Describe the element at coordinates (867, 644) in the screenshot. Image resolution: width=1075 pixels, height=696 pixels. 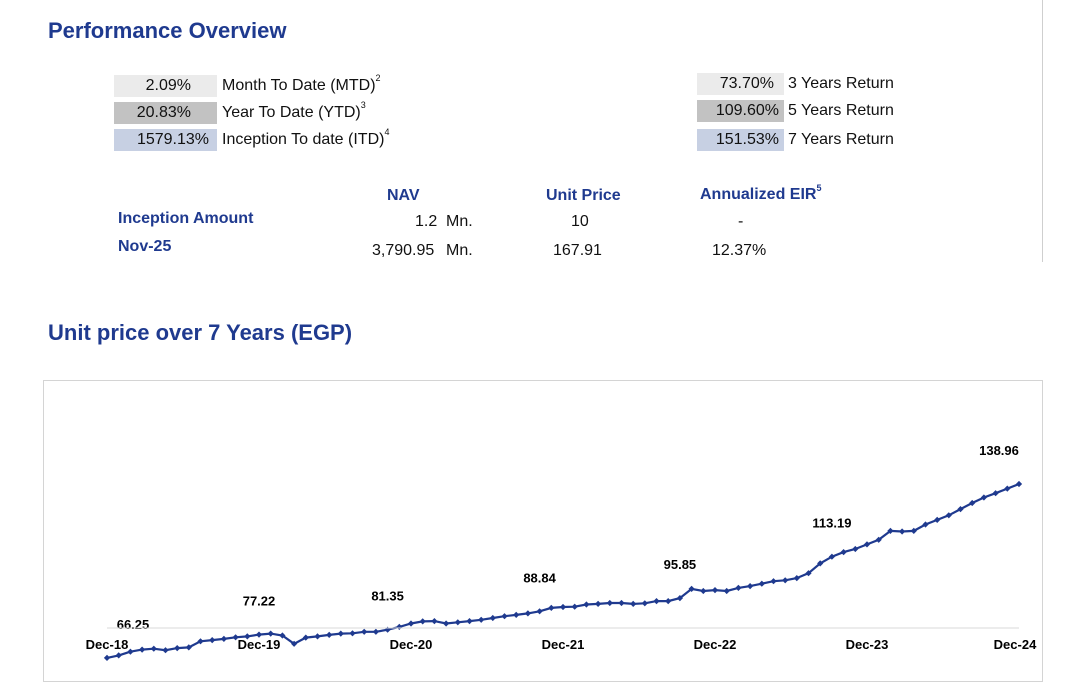
I see `x-tick-label: Dec-23` at that location.